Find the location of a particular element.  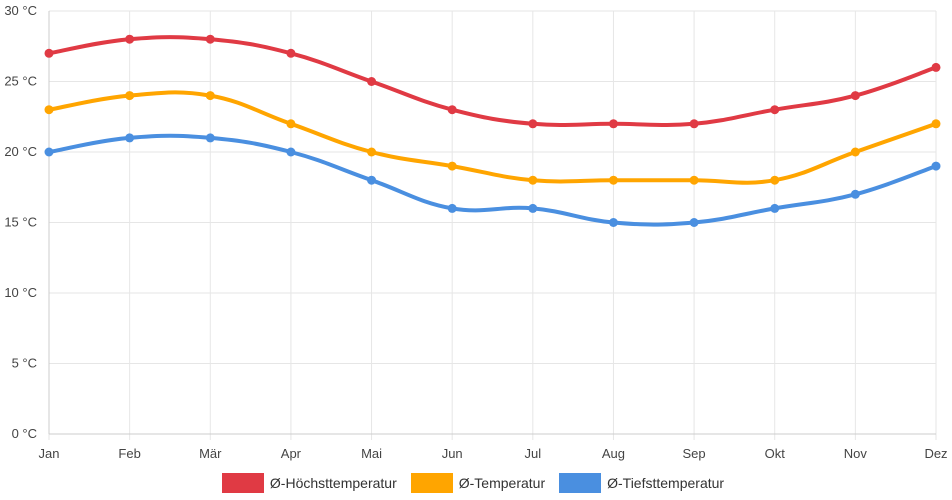

y-tick-label: 20 °C is located at coordinates (20, 151).